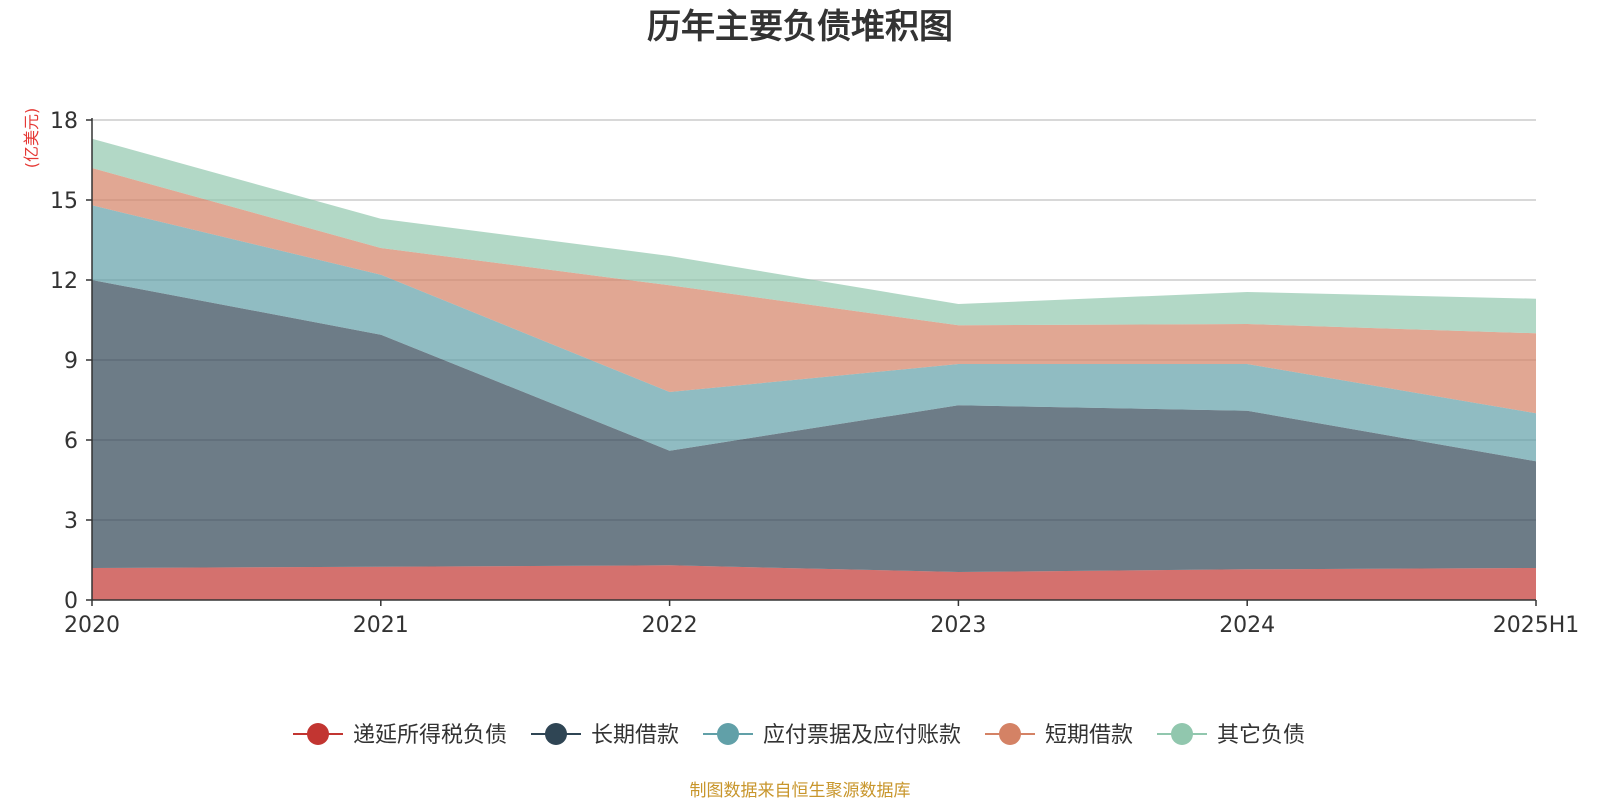 This screenshot has width=1600, height=800. What do you see at coordinates (430, 735) in the screenshot?
I see `legend-label: 递延所得税负债` at bounding box center [430, 735].